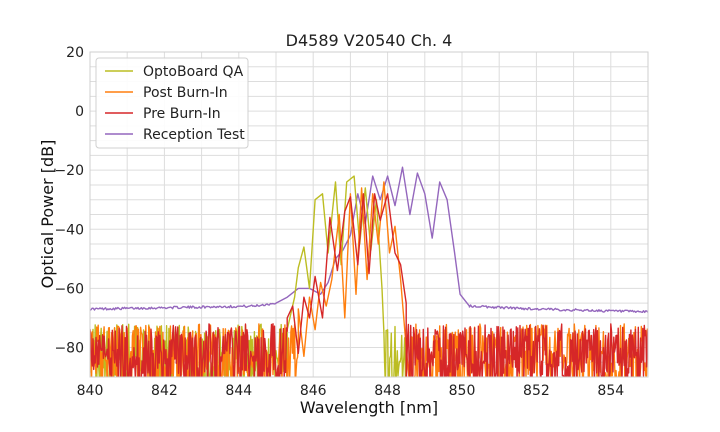  I want to click on x-tick: 850, so click(462, 391).